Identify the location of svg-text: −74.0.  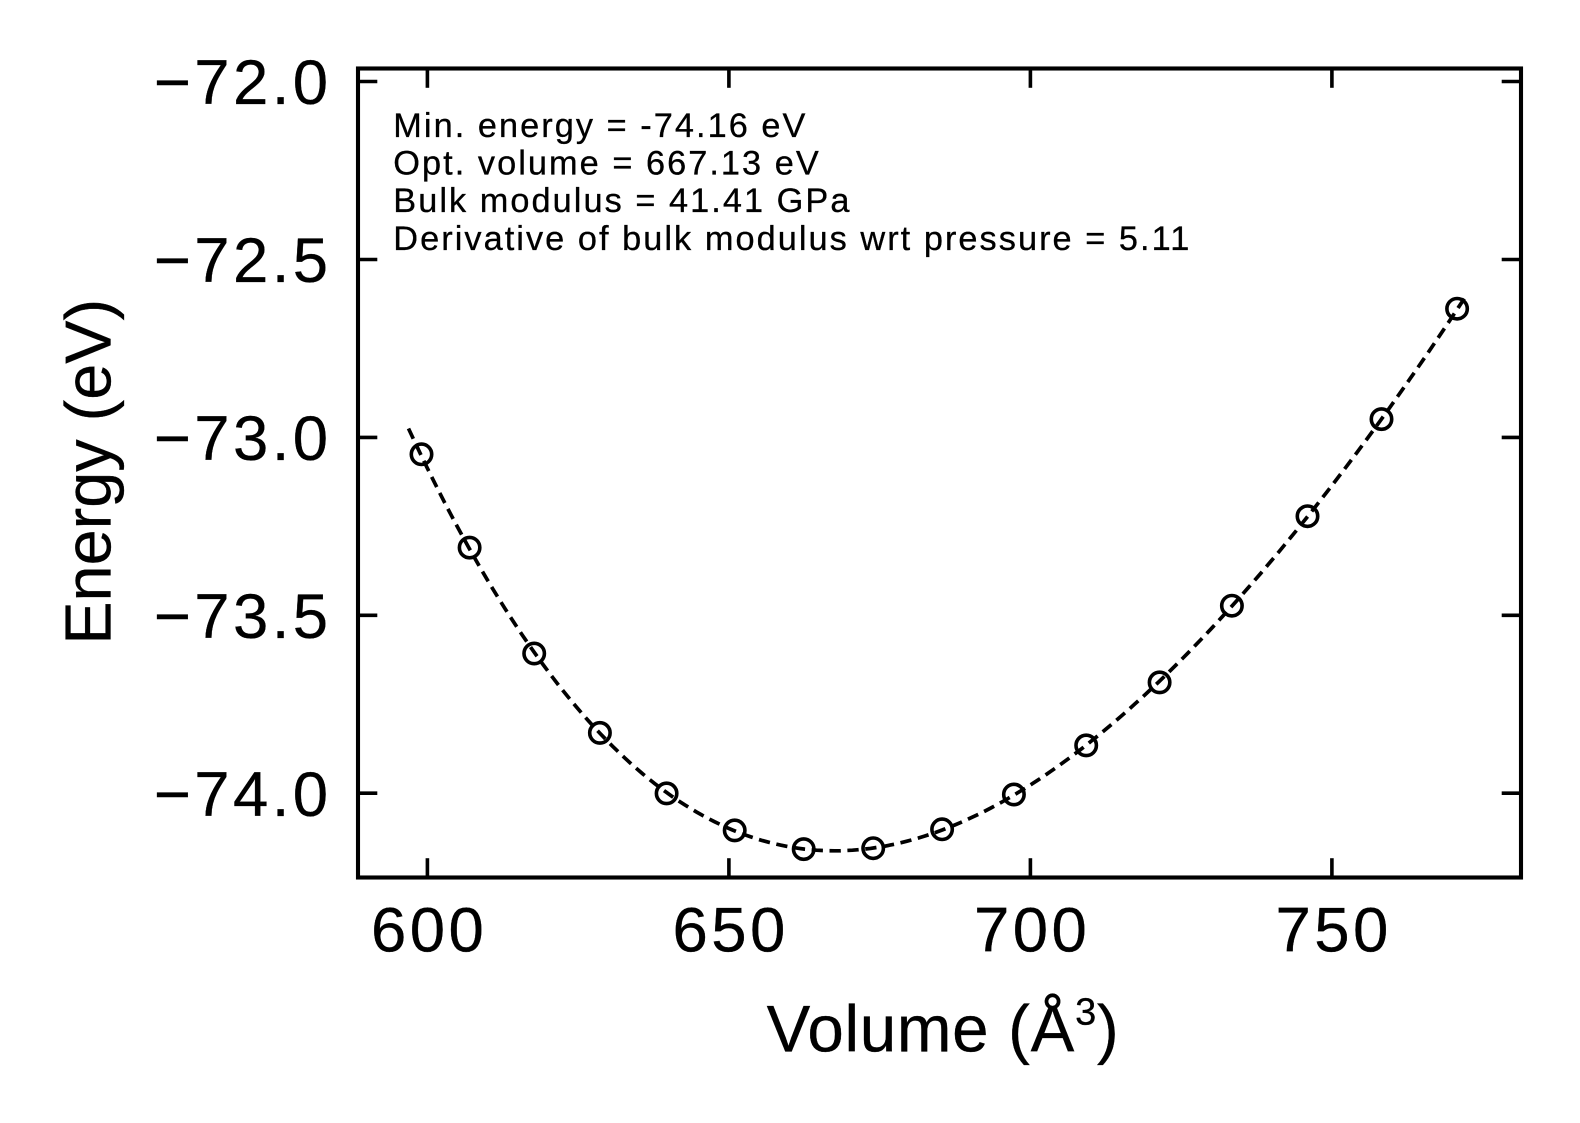
(243, 795).